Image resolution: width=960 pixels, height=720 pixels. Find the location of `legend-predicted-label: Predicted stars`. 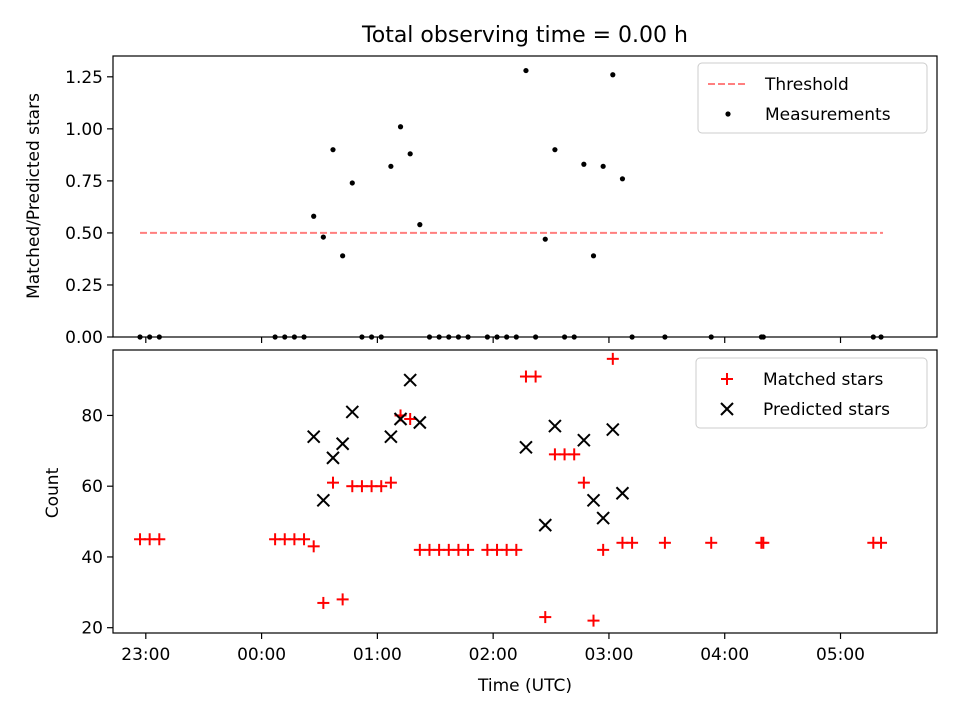

legend-predicted-label: Predicted stars is located at coordinates (826, 410).